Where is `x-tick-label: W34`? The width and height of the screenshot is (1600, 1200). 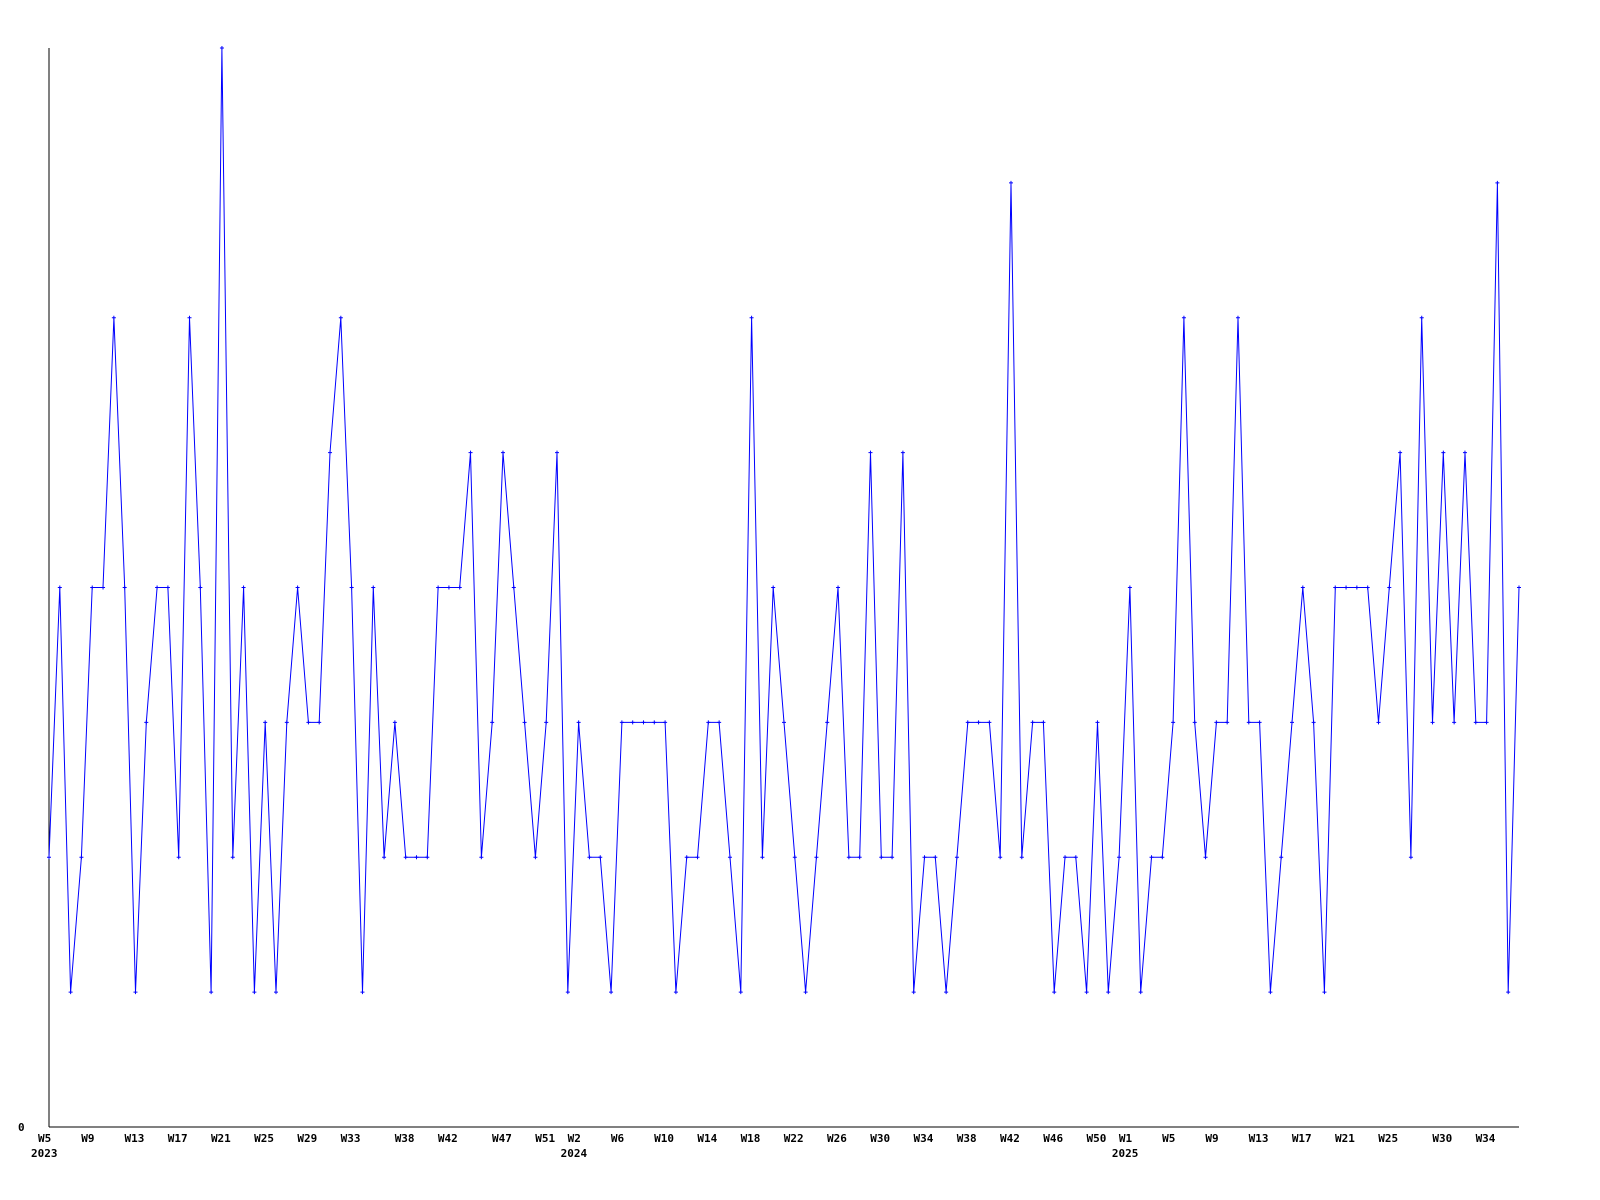
x-tick-label: W34 is located at coordinates (1486, 1138).